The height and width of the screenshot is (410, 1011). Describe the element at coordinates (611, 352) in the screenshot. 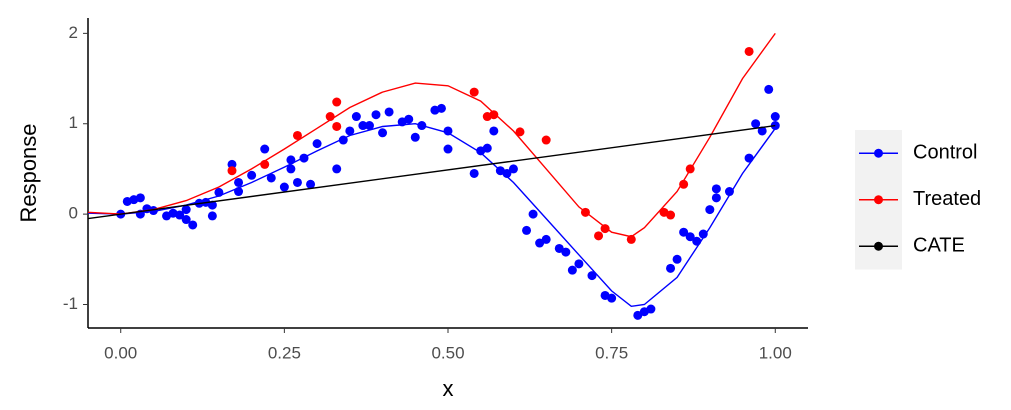

I see `x-tick-label: 0.75` at that location.